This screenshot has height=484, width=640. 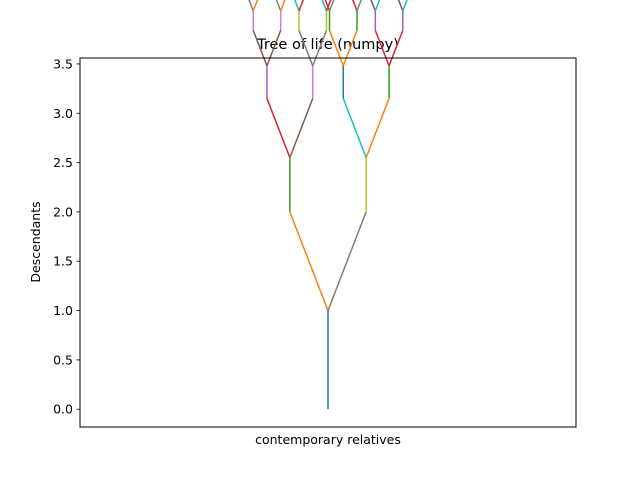 I want to click on y-tick-label: 3.5, so click(x=63, y=63).